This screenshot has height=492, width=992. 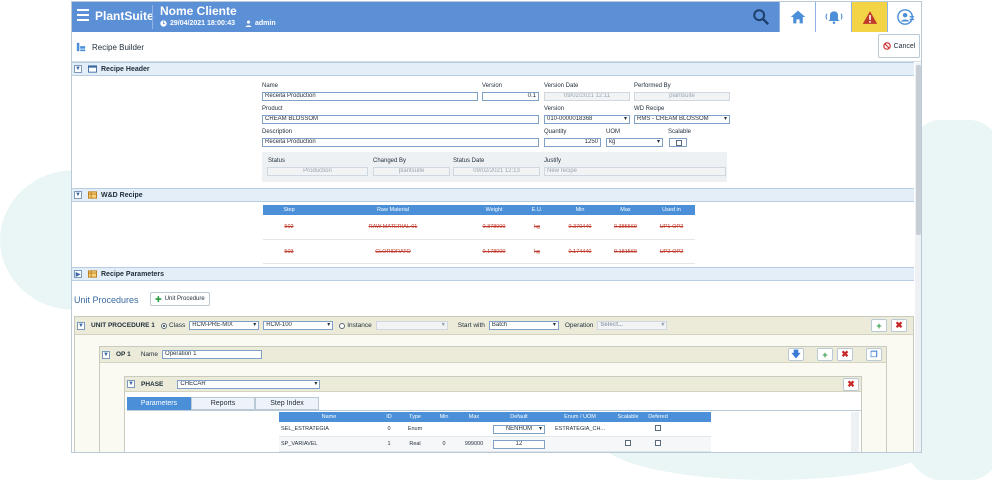 What do you see at coordinates (249, 384) in the screenshot?
I see `phase-select: CHECAR` at bounding box center [249, 384].